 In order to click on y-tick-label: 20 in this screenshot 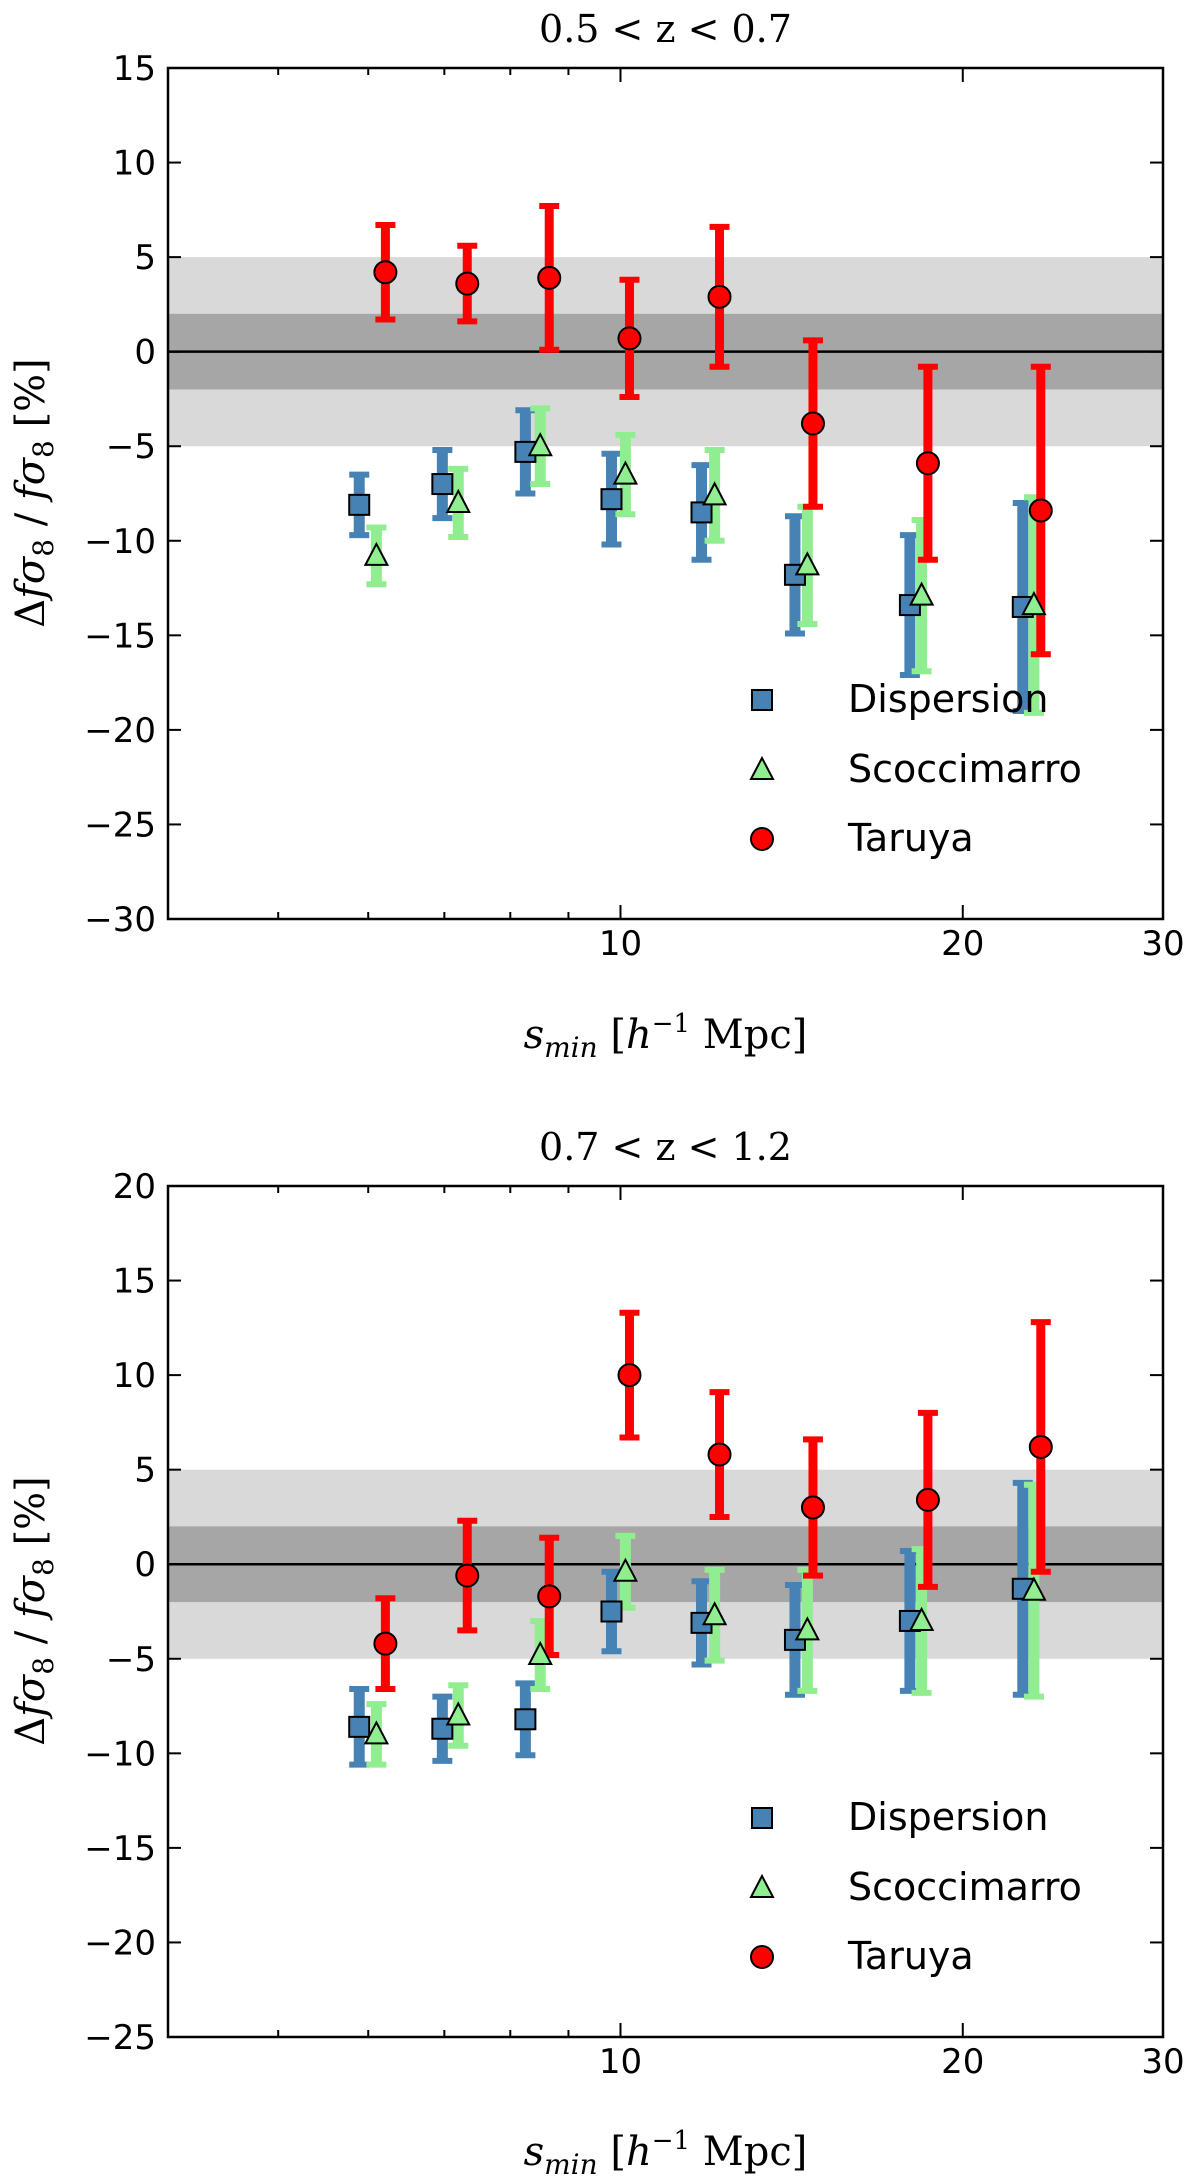, I will do `click(134, 1187)`.